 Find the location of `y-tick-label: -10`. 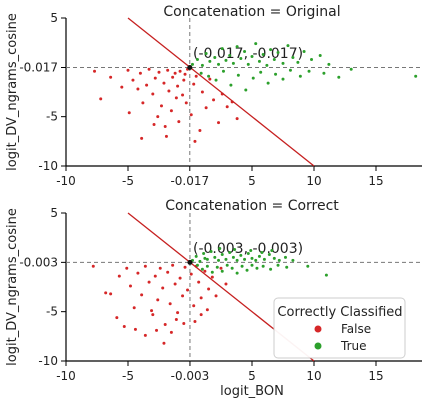

y-tick-label: -10 is located at coordinates (48, 166).